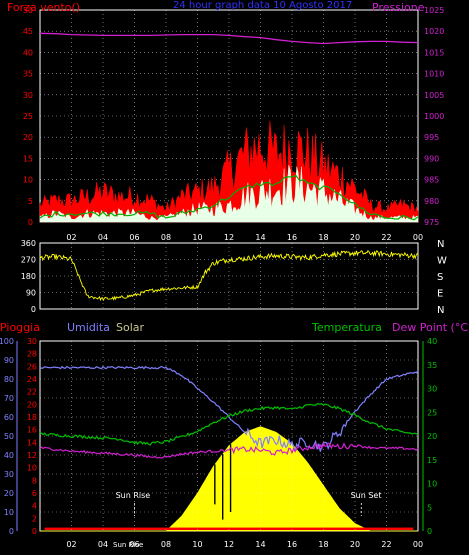  I want to click on temp-x-tick: 08, so click(166, 544).